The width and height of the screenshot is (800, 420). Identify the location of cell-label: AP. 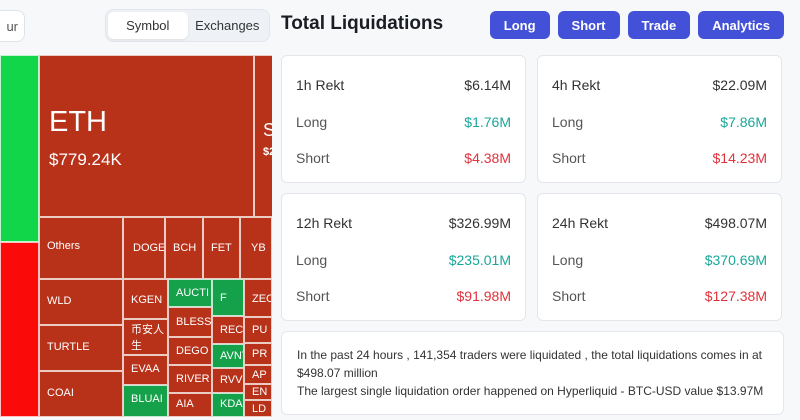
(259, 375).